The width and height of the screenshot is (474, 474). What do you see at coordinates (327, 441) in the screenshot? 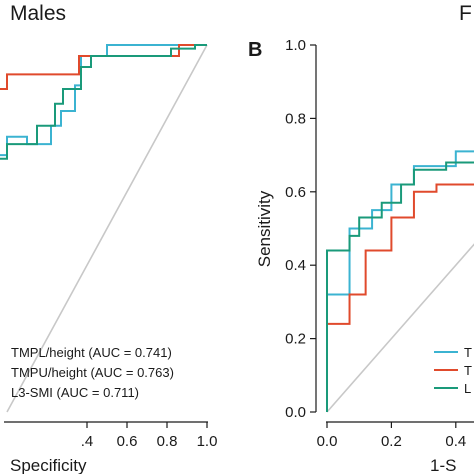
I see `x-tick-label: 0.0` at bounding box center [327, 441].